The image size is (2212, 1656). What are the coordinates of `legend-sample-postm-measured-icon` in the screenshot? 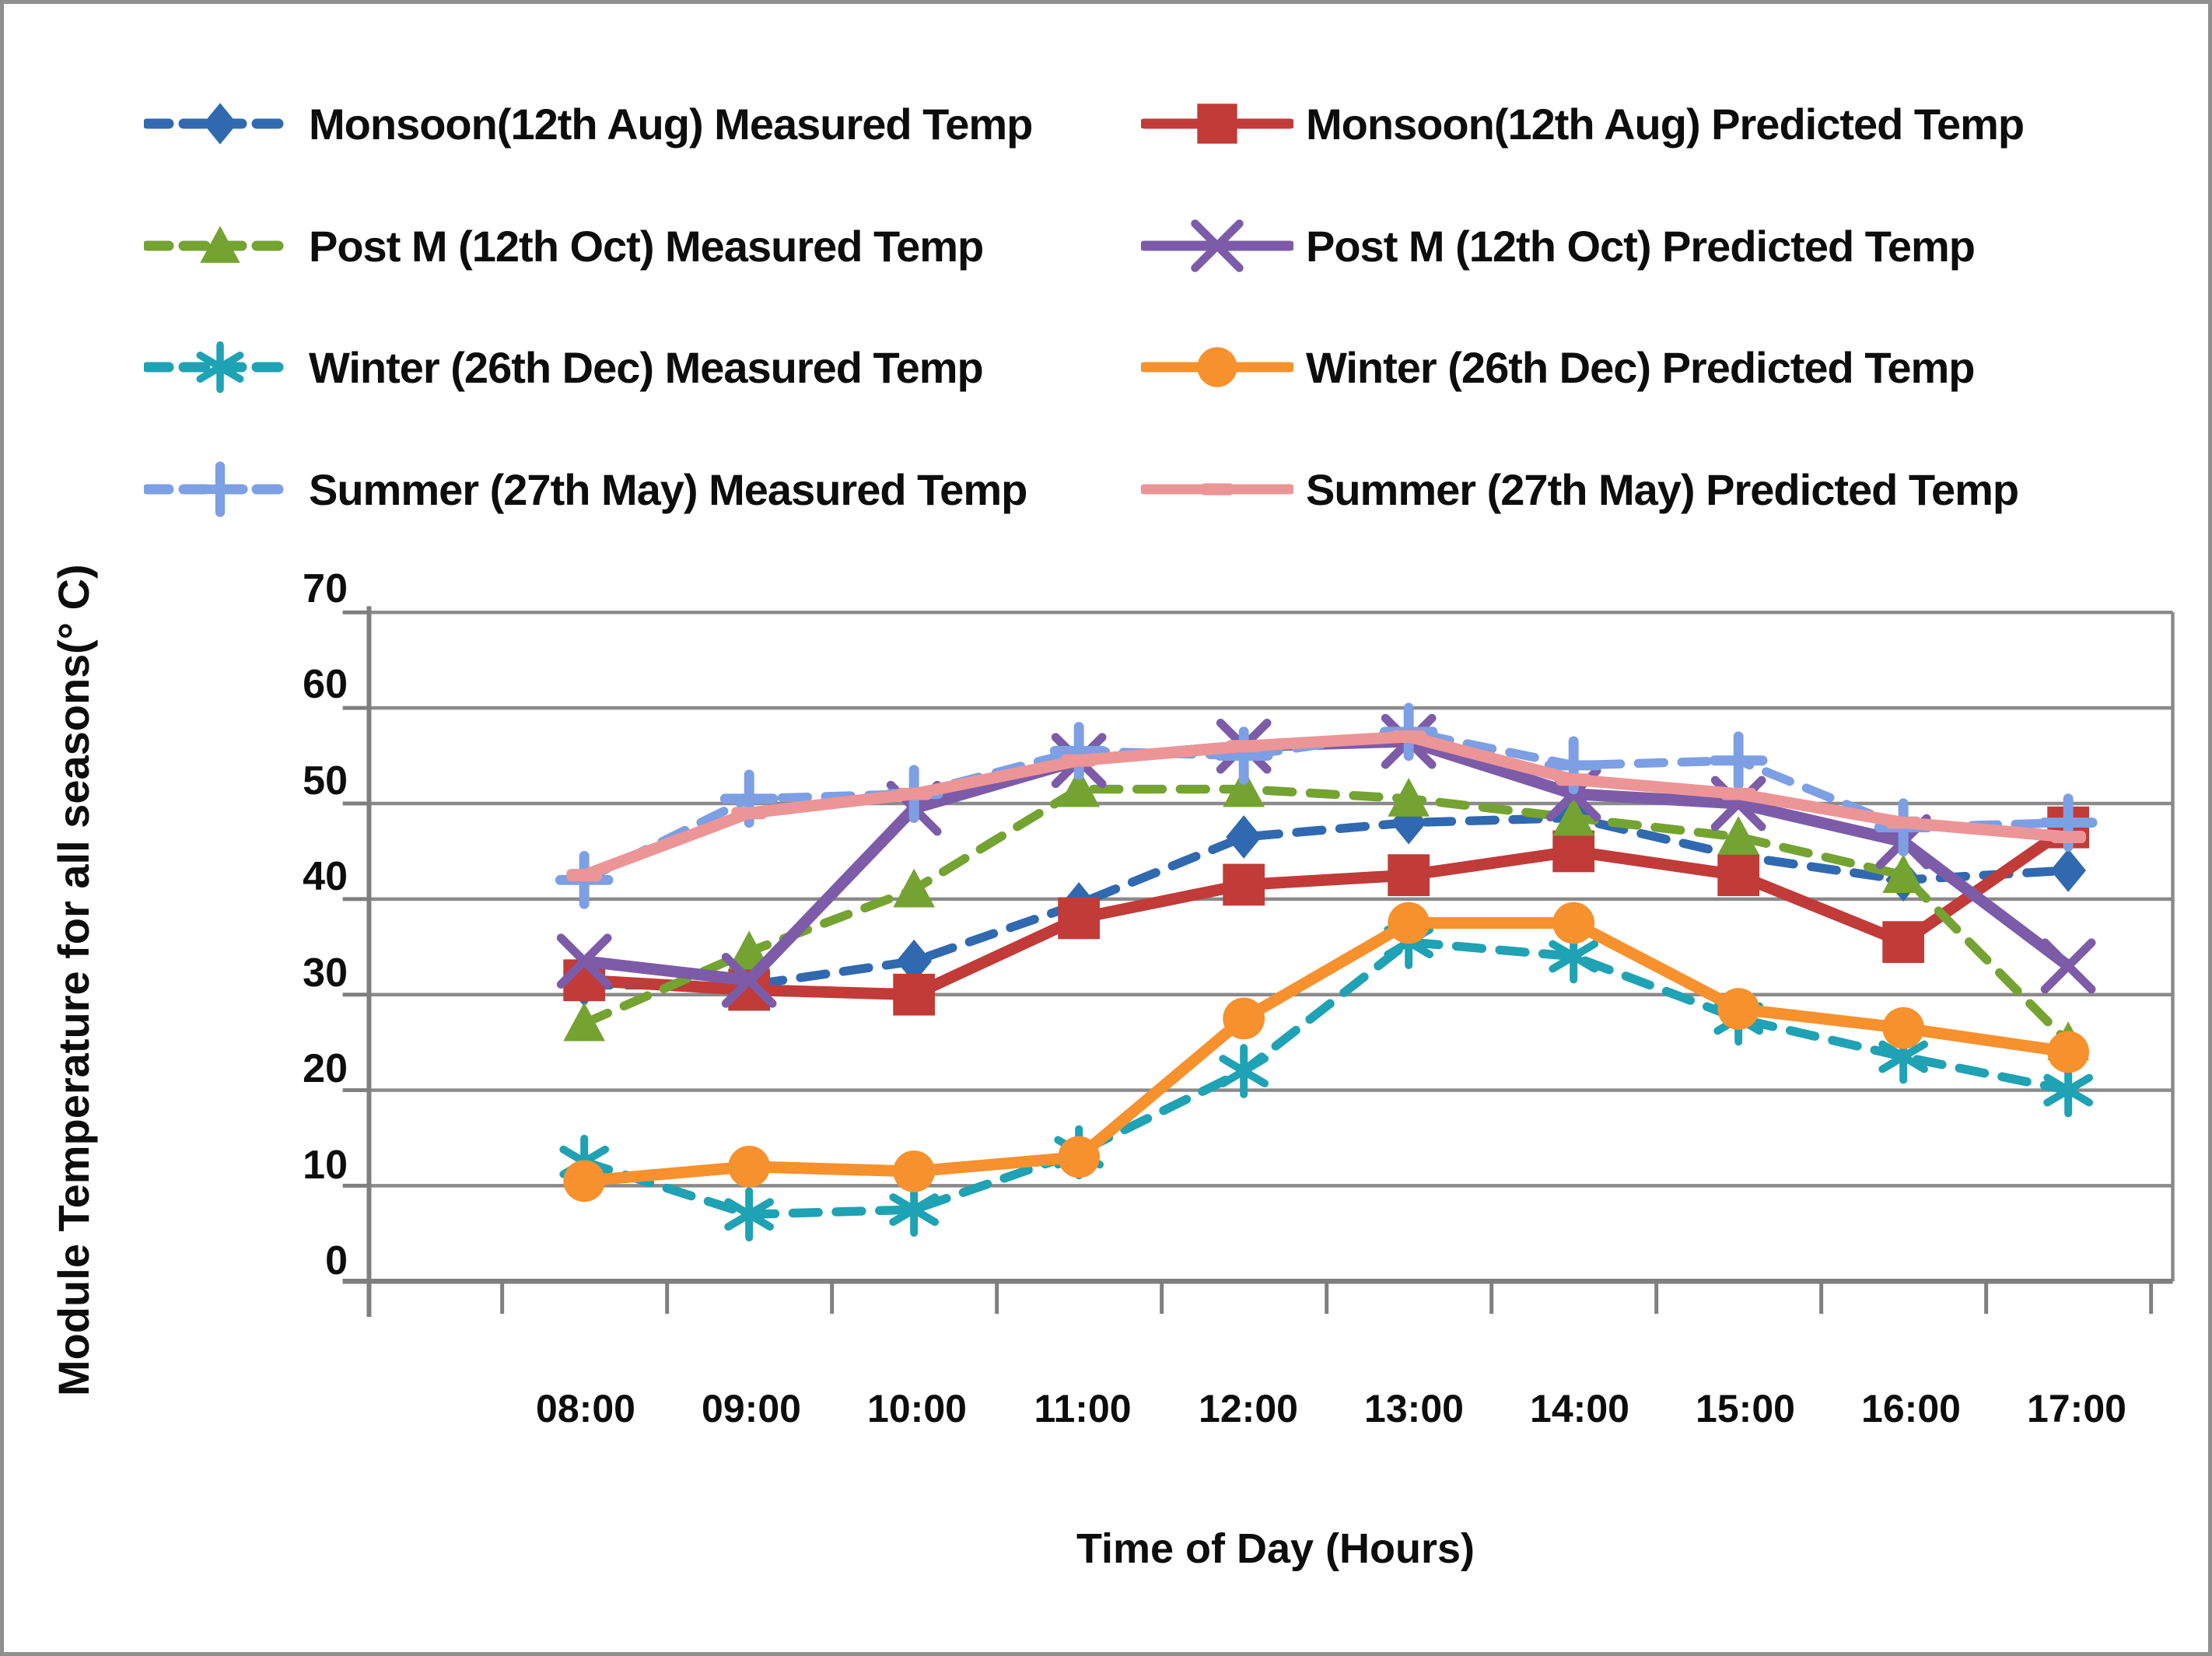 It's located at (220, 244).